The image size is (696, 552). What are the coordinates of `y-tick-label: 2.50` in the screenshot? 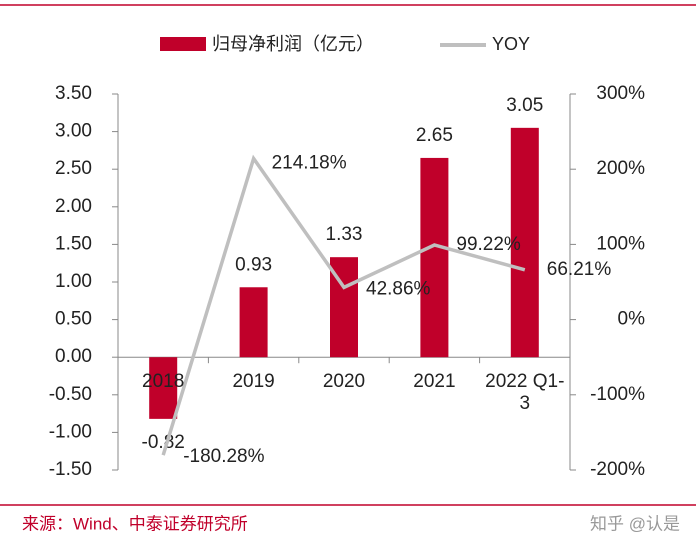 It's located at (73, 168).